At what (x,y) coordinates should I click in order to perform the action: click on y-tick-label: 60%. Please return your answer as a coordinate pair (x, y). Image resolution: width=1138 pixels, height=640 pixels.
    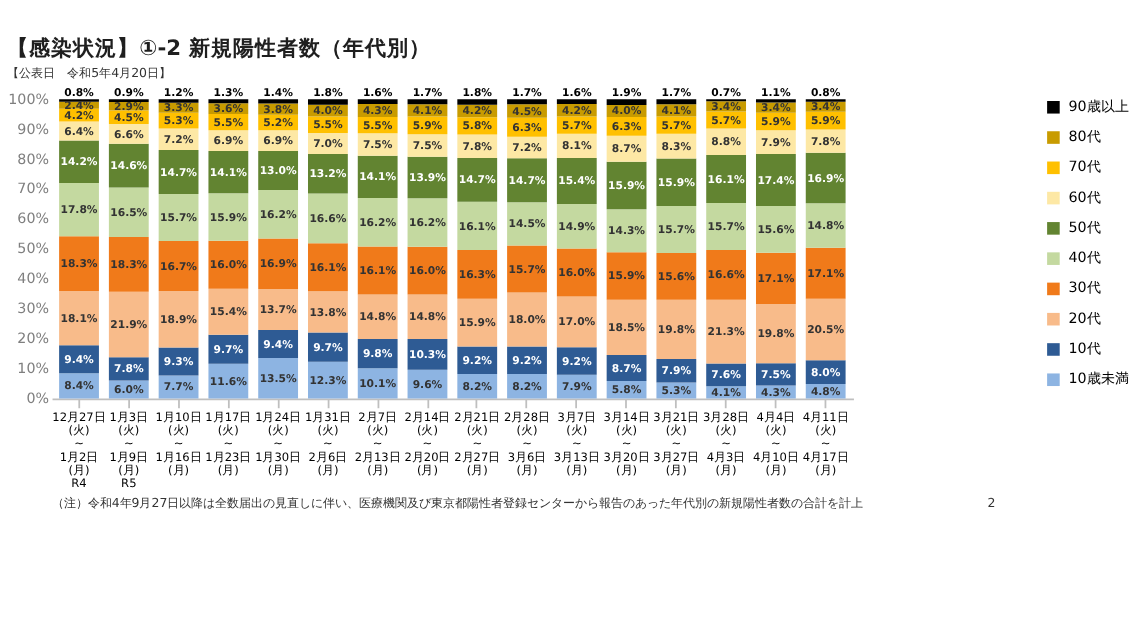
    Looking at the image, I should click on (33, 218).